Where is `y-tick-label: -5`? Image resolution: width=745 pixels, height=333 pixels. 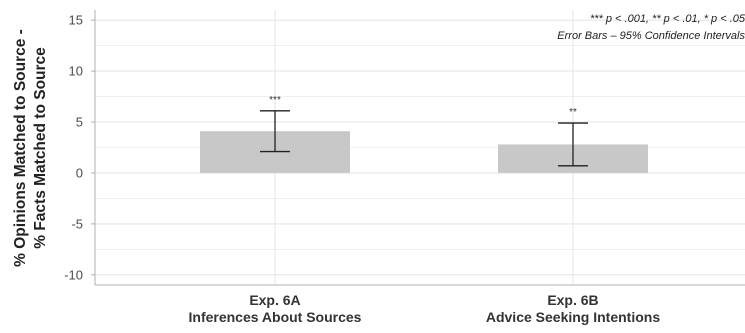 y-tick-label: -5 is located at coordinates (77, 223).